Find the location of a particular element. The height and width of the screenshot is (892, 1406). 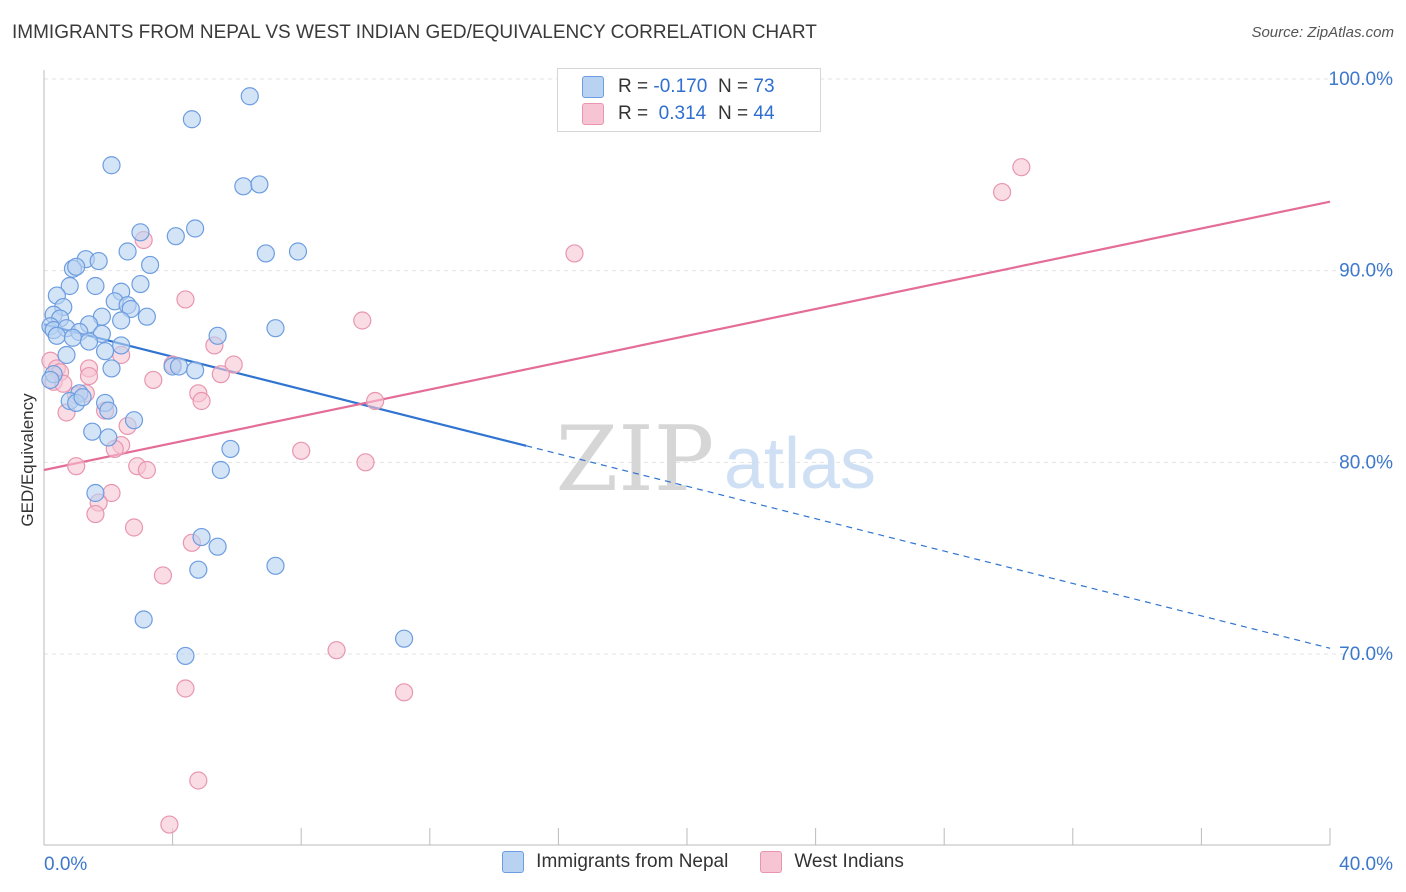

y-tick-label-70: 70.0% is located at coordinates (1366, 654).